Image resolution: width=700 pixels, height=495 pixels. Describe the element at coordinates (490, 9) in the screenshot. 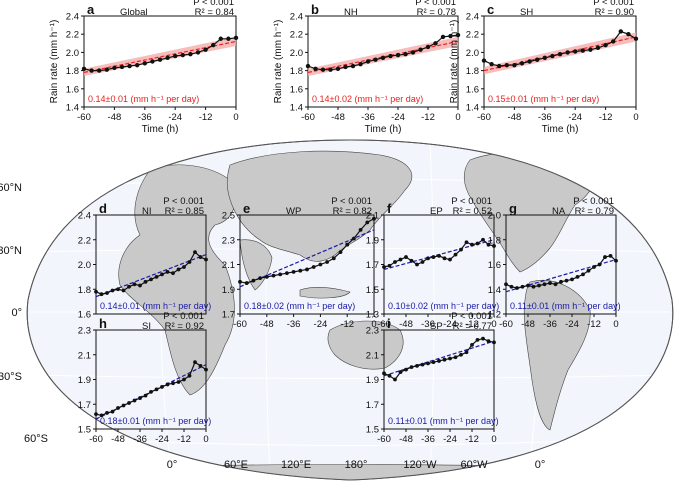

I see `panel-letter: c` at that location.